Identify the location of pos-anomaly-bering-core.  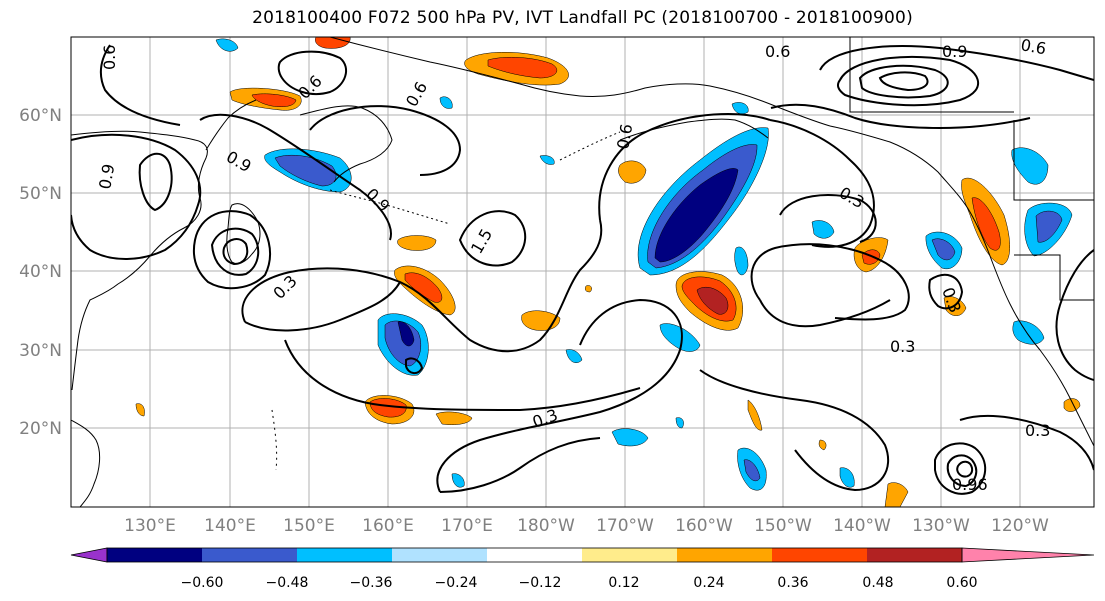
(522, 68).